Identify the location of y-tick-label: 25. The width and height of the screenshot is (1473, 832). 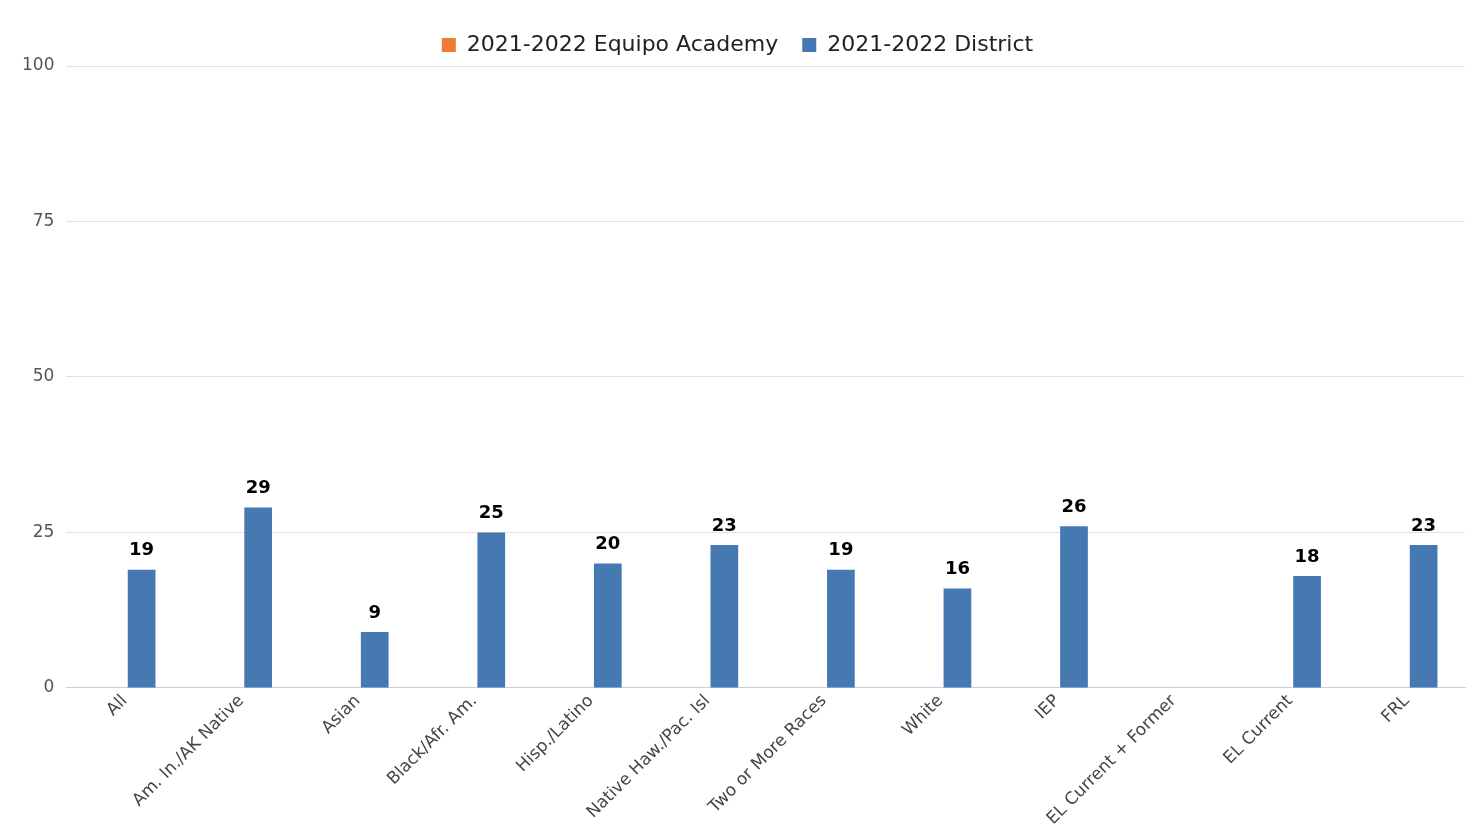
(43, 530).